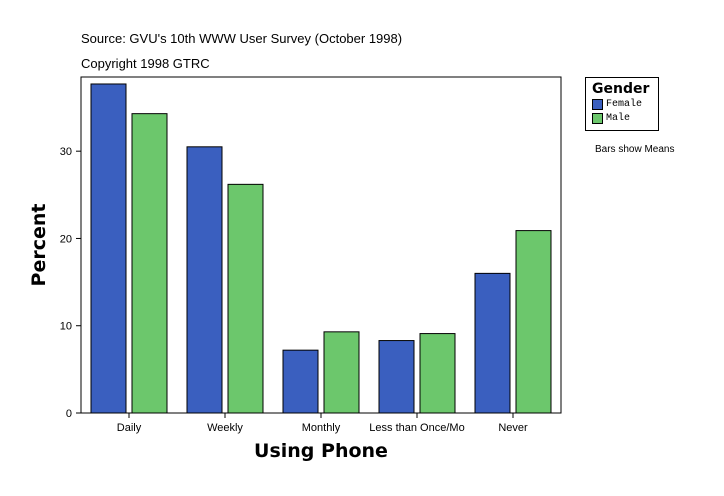  What do you see at coordinates (321, 451) in the screenshot?
I see `x-axis-label: Using Phone` at bounding box center [321, 451].